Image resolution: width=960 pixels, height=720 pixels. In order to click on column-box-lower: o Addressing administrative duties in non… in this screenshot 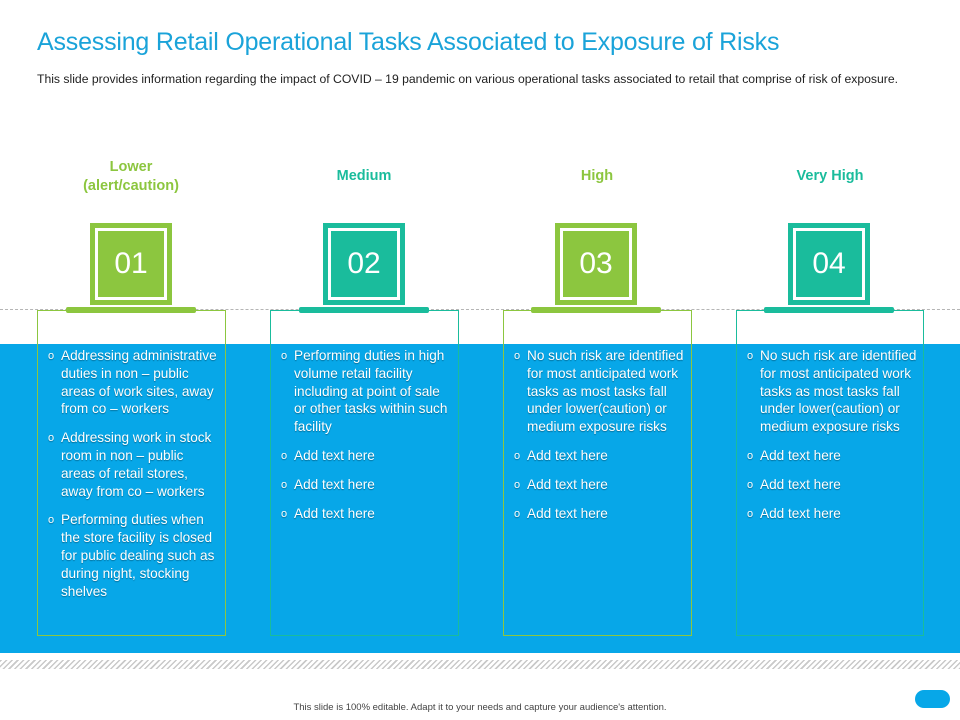, I will do `click(131, 473)`.